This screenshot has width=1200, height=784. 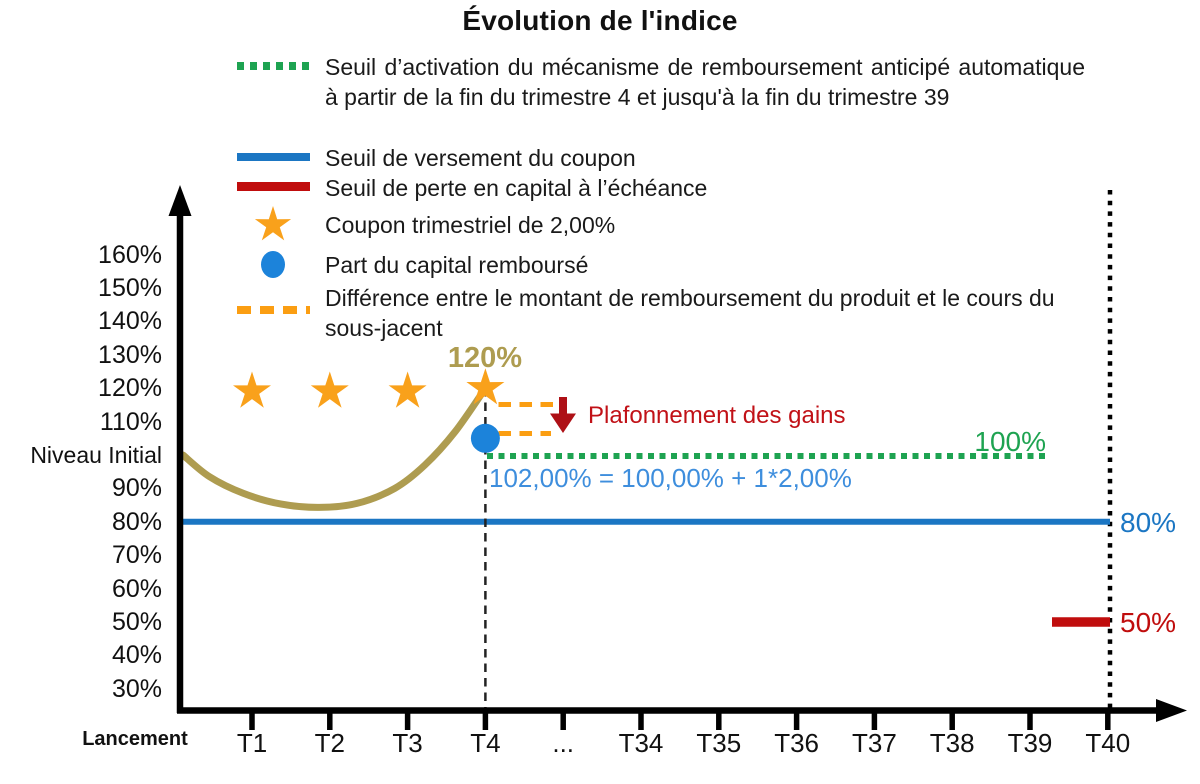 I want to click on y-tick-label: 120%, so click(x=130, y=388).